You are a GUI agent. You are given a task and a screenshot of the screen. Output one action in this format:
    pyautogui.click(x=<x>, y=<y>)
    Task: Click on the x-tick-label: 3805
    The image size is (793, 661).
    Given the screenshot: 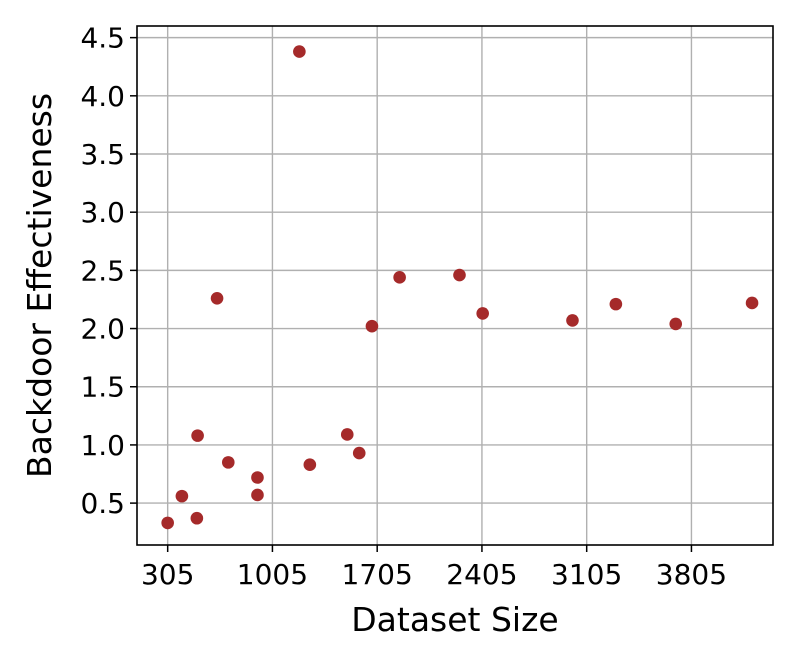 What is the action you would take?
    pyautogui.click(x=691, y=574)
    